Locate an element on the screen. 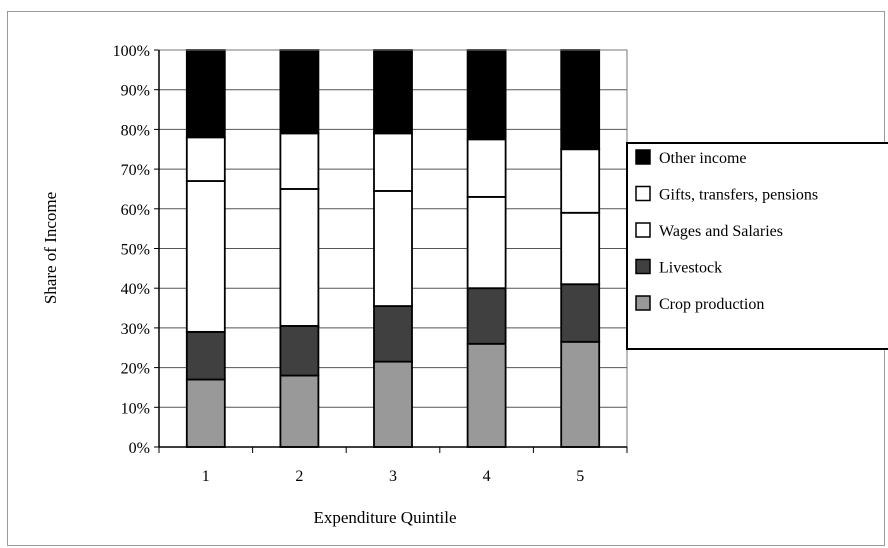  x-tick-labels: 1 2 3 4 5 is located at coordinates (393, 476).